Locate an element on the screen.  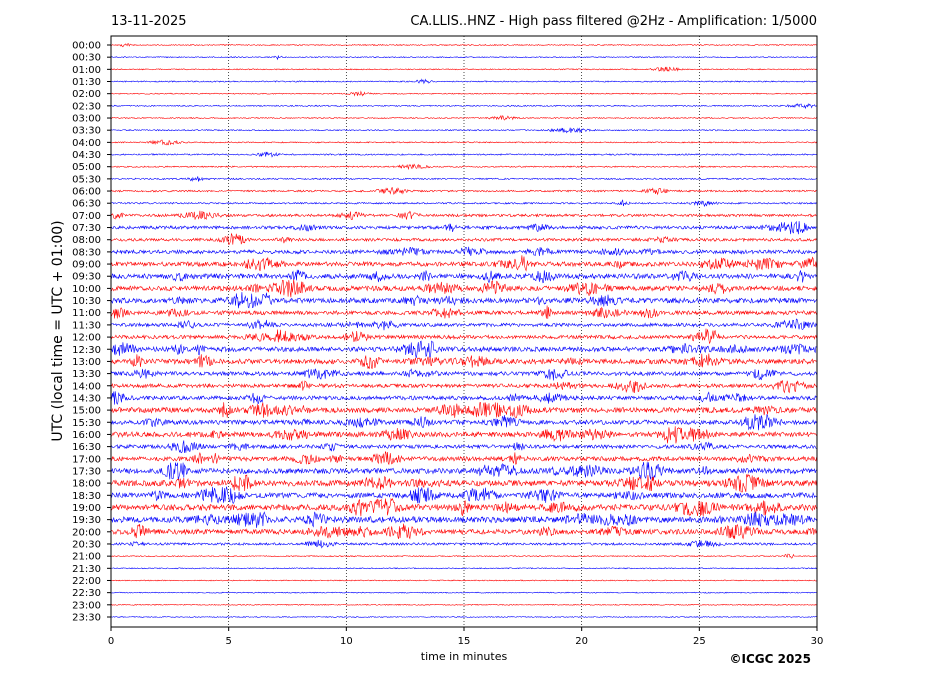
row-label: 05:30 is located at coordinates (86, 179).